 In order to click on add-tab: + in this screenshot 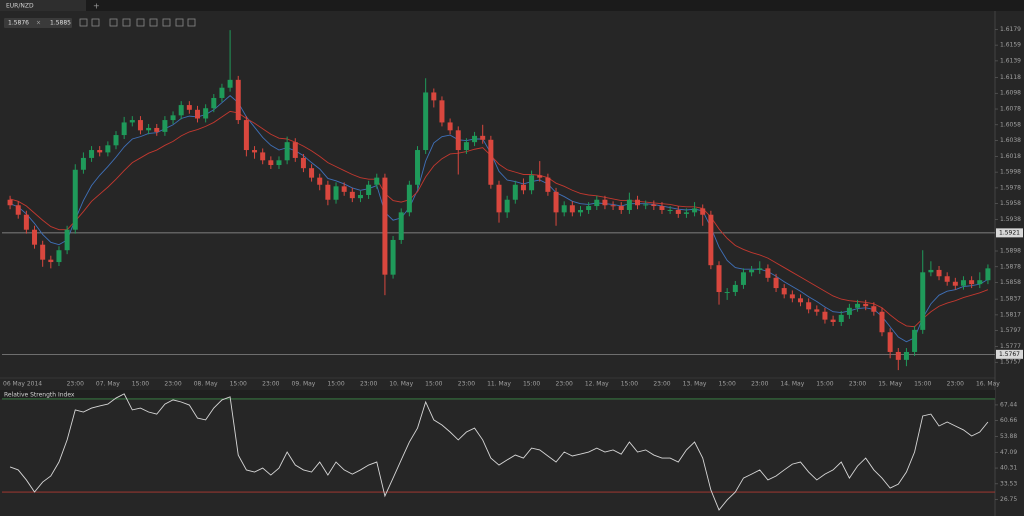, I will do `click(96, 6)`.